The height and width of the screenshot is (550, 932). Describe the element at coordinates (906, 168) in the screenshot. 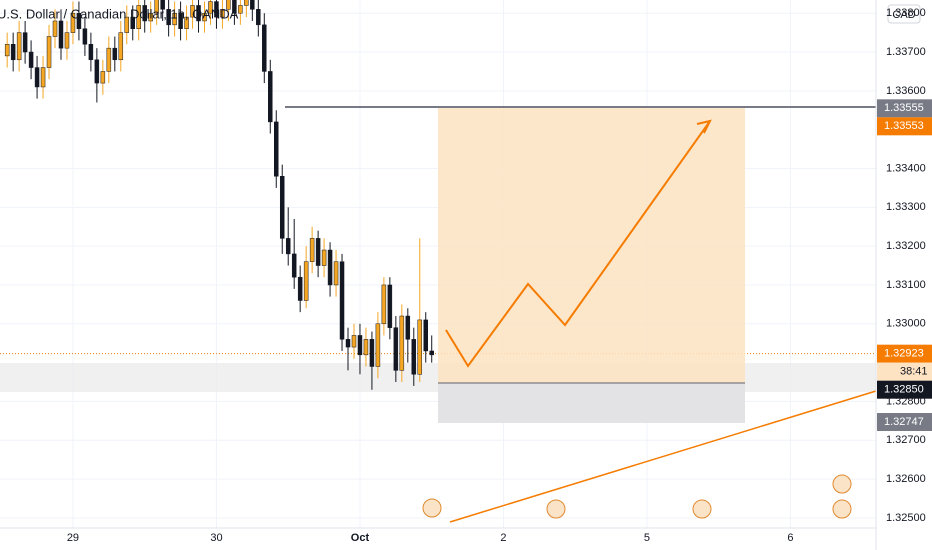

I see `y-tick-label: 1.33400` at that location.